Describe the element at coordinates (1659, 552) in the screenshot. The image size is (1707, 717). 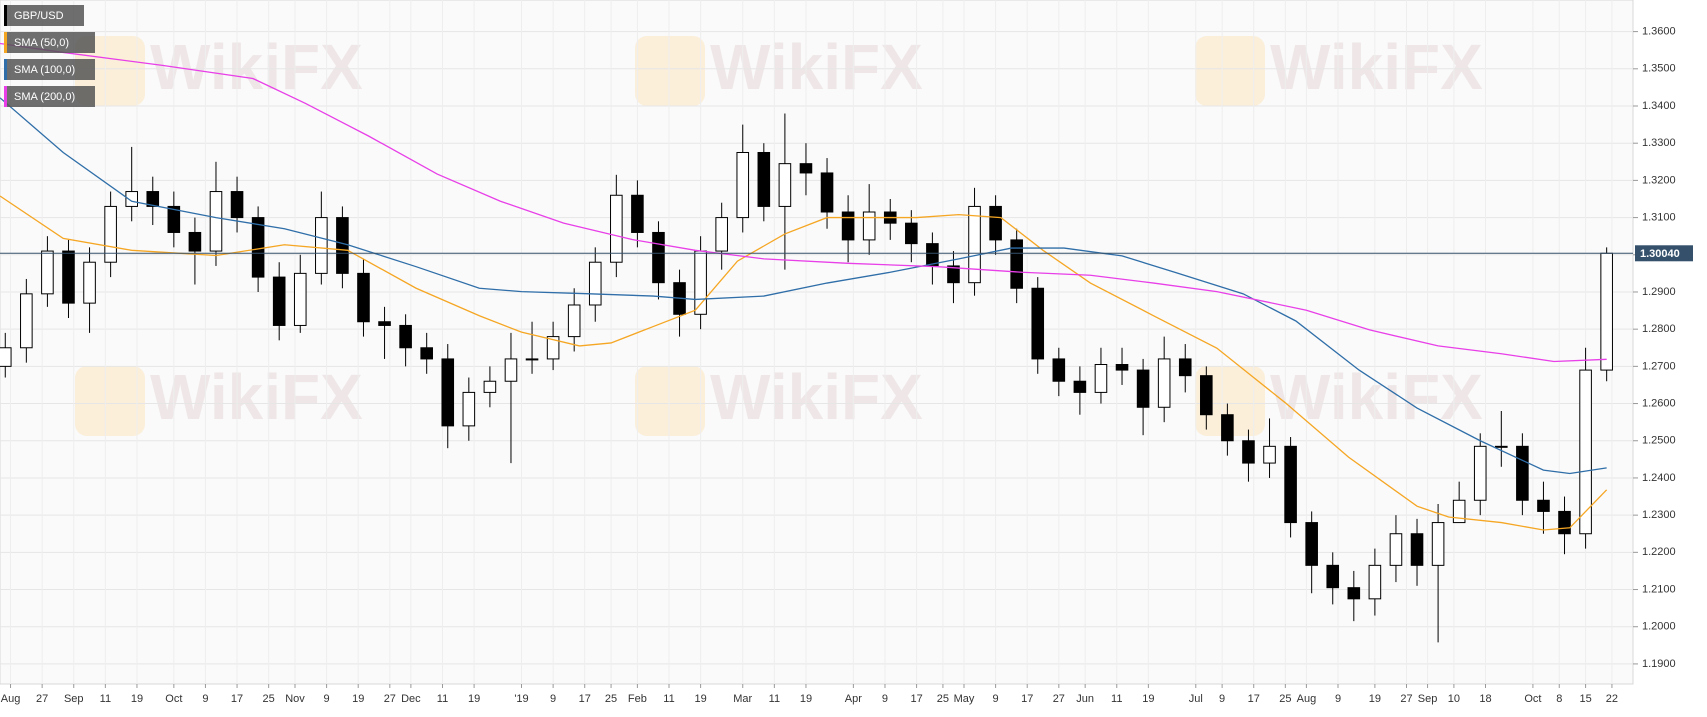
I see `y-tick-label: 1.2200` at that location.